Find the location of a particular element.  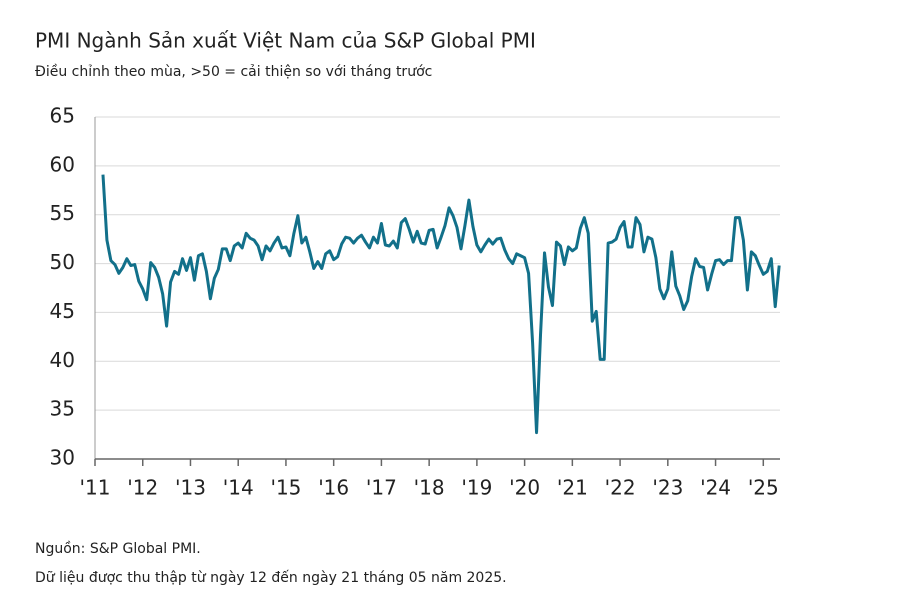

source-note: Nguồn: S&P Global PMI. is located at coordinates (118, 548).